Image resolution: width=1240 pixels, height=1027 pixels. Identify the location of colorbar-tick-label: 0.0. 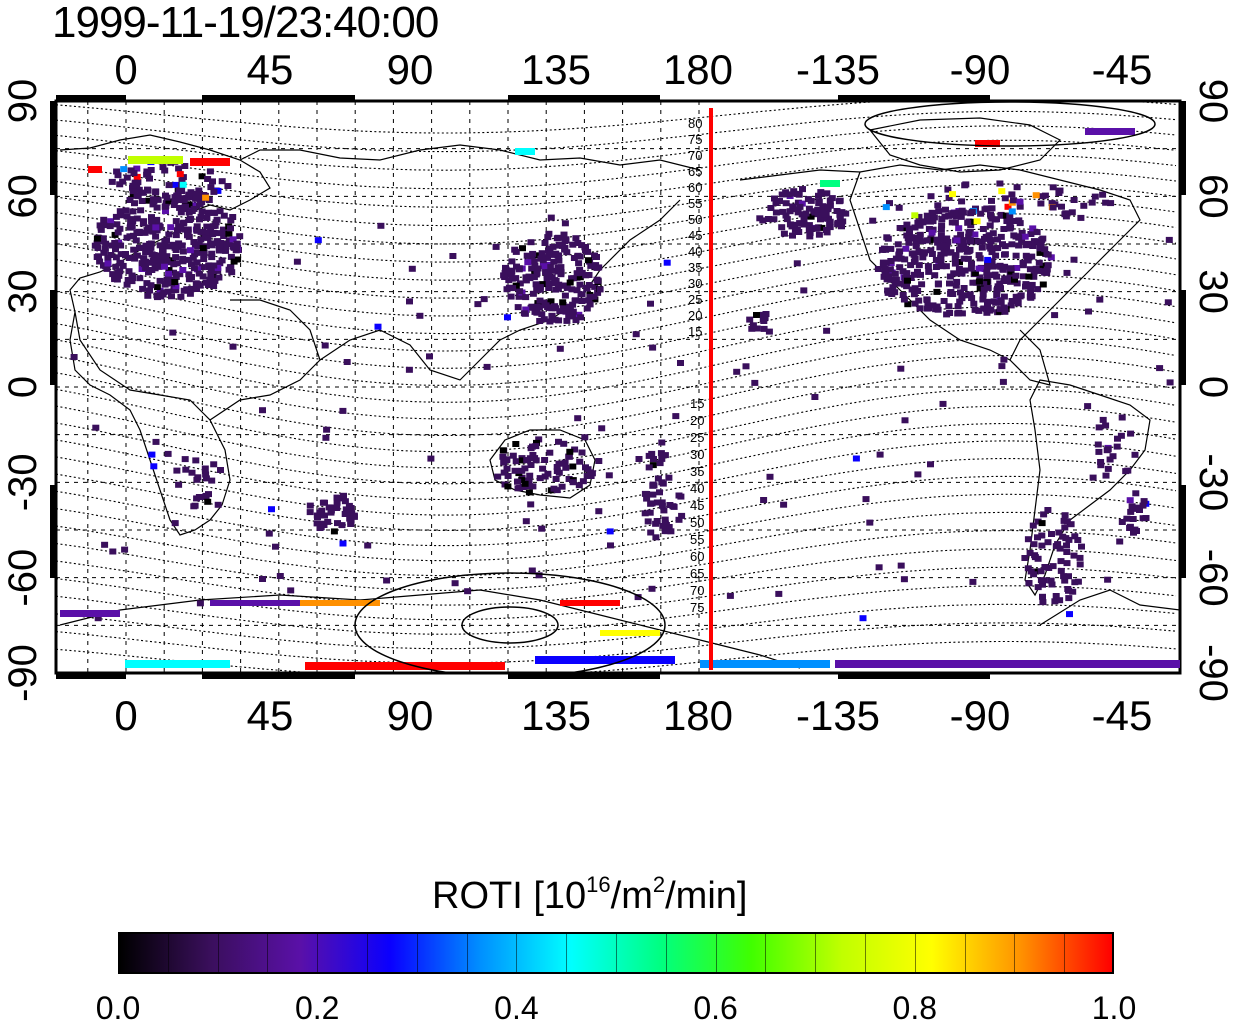
(118, 1008).